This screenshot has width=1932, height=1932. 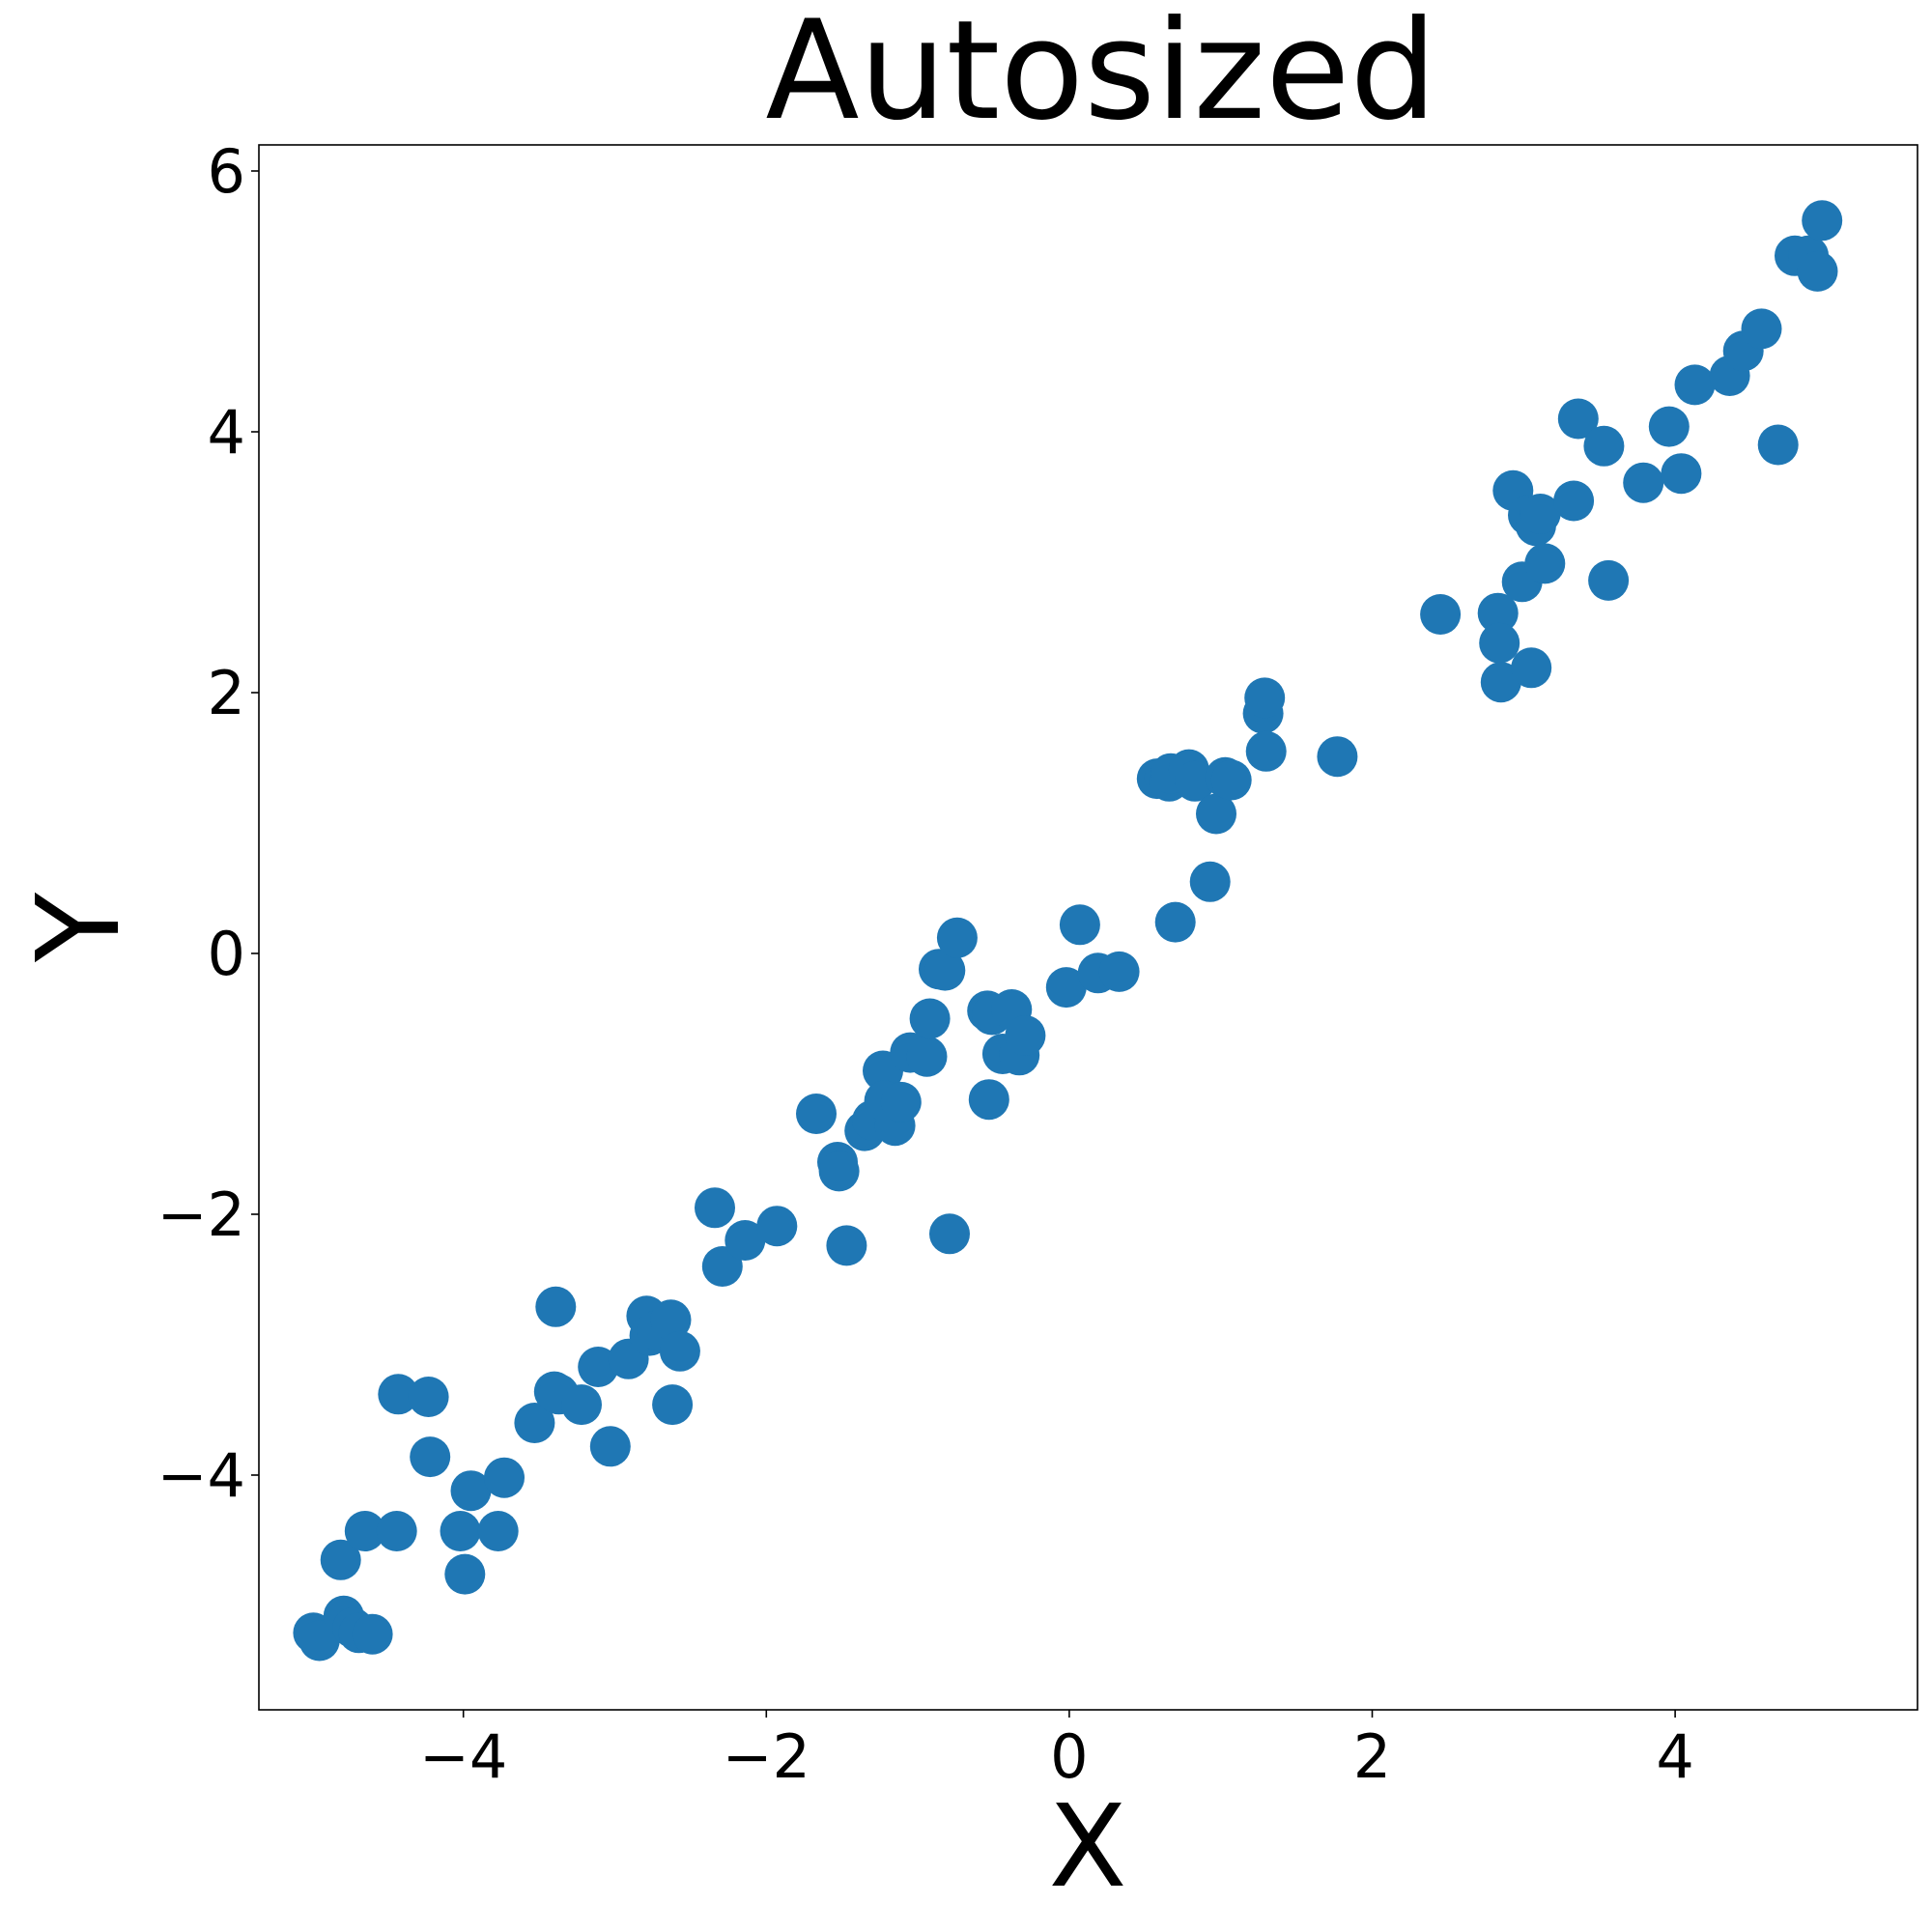 I want to click on y-axis-label: Y, so click(x=78, y=927).